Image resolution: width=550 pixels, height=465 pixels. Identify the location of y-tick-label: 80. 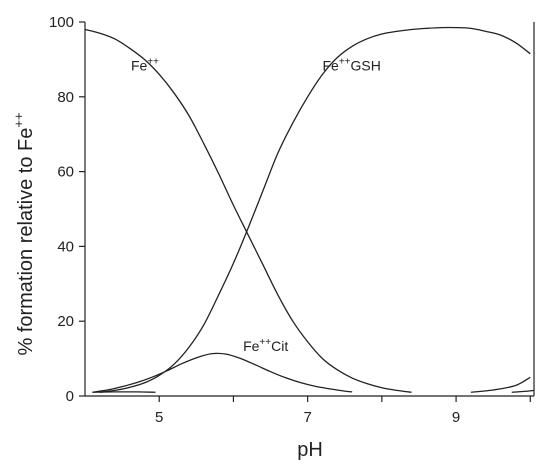
(65, 97).